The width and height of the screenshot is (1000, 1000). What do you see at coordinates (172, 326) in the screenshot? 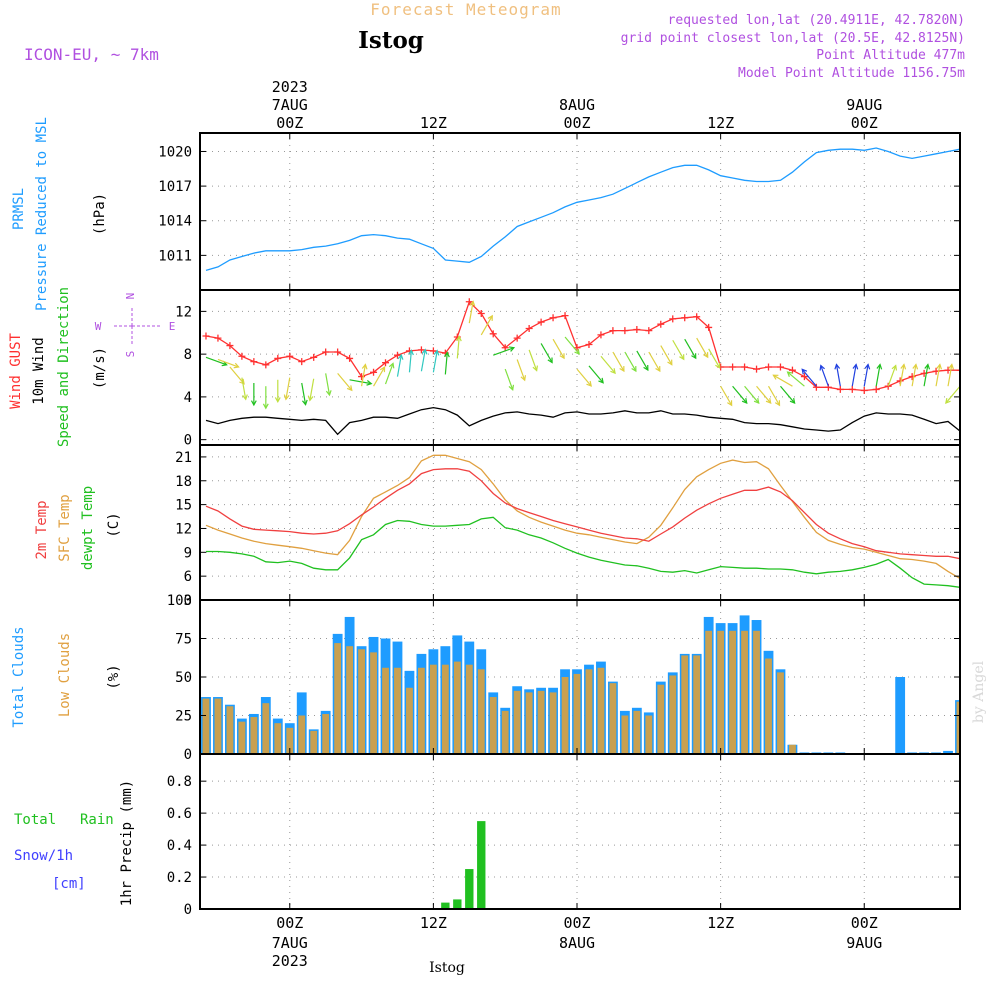
I see `compass-east: E` at bounding box center [172, 326].